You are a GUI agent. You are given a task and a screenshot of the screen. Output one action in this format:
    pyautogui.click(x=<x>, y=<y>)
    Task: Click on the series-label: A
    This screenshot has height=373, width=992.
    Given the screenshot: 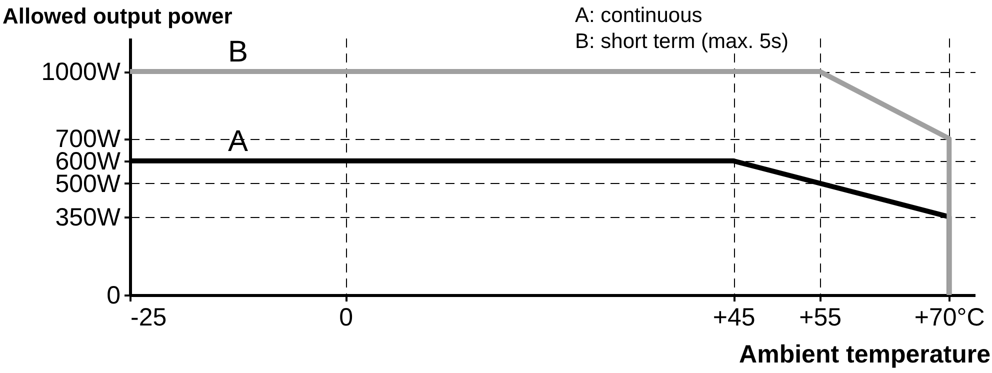 What is the action you would take?
    pyautogui.click(x=238, y=141)
    